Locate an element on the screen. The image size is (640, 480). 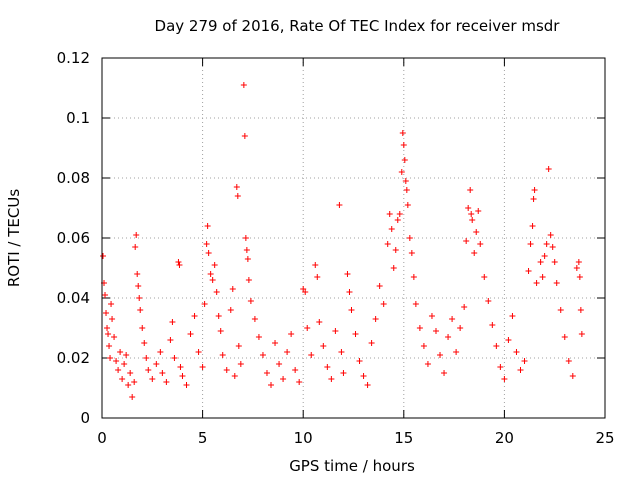
x-tick-label: 20 is located at coordinates (504, 438).